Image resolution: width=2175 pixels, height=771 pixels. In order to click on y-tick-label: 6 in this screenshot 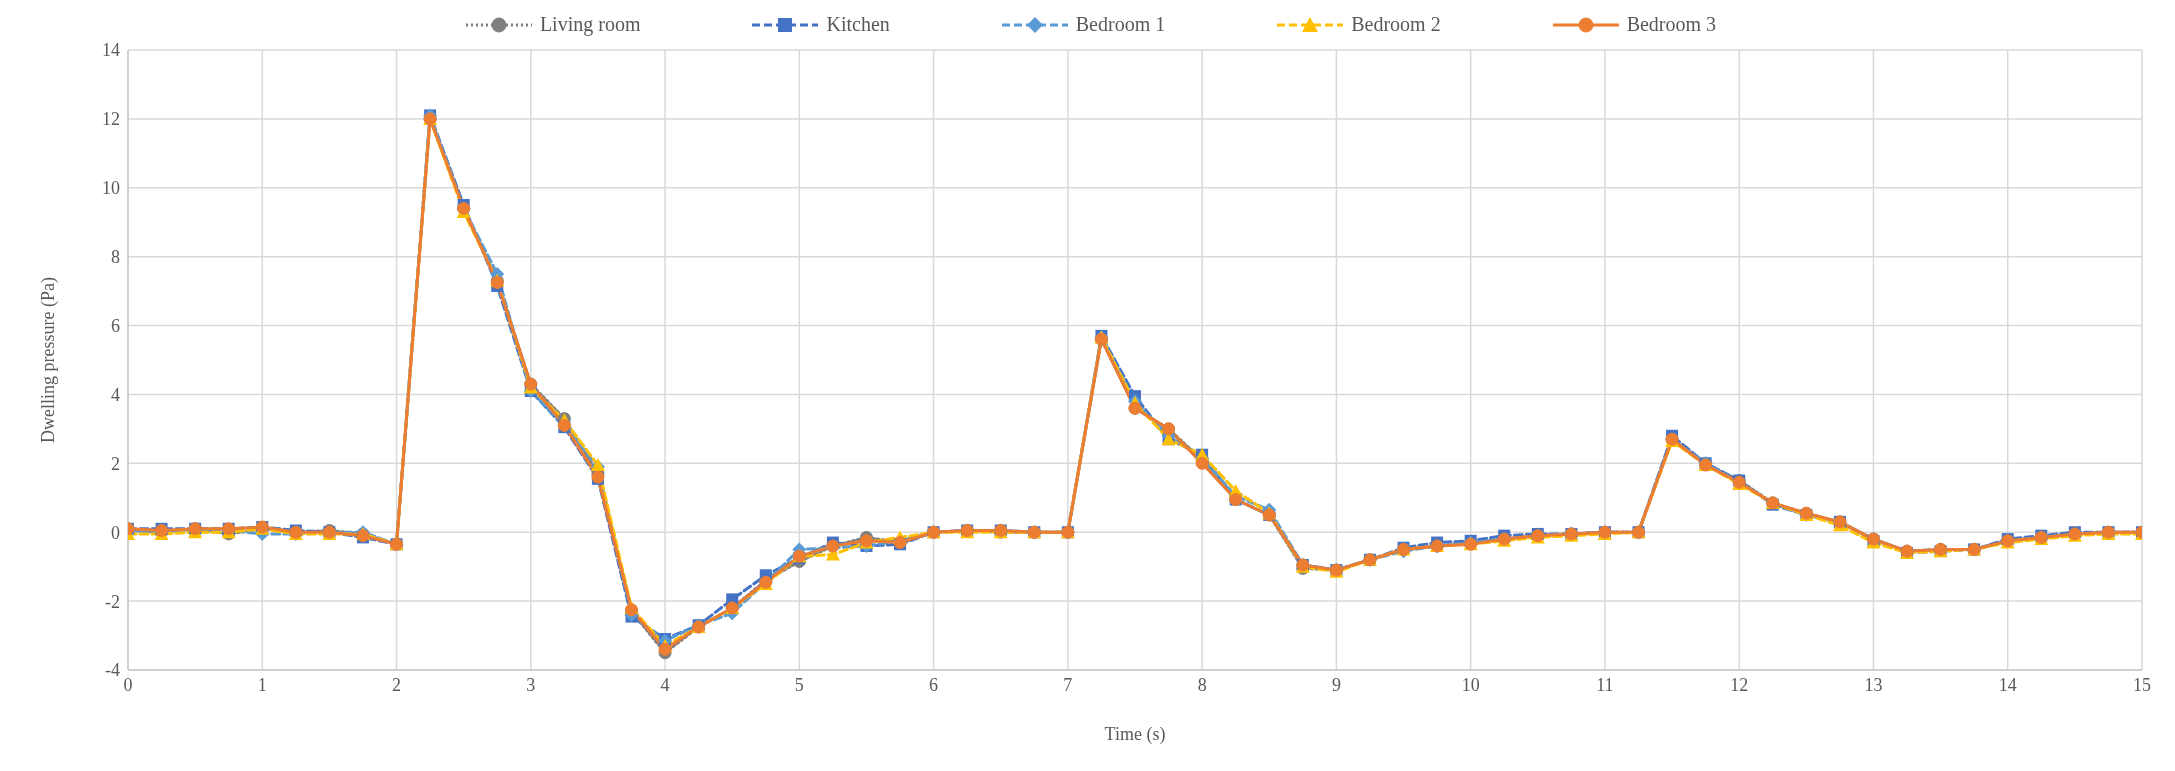, I will do `click(115, 325)`.